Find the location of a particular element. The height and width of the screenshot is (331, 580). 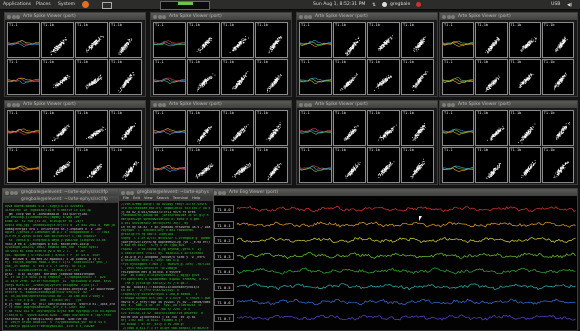

applications-menu: Applications is located at coordinates (17, 4).